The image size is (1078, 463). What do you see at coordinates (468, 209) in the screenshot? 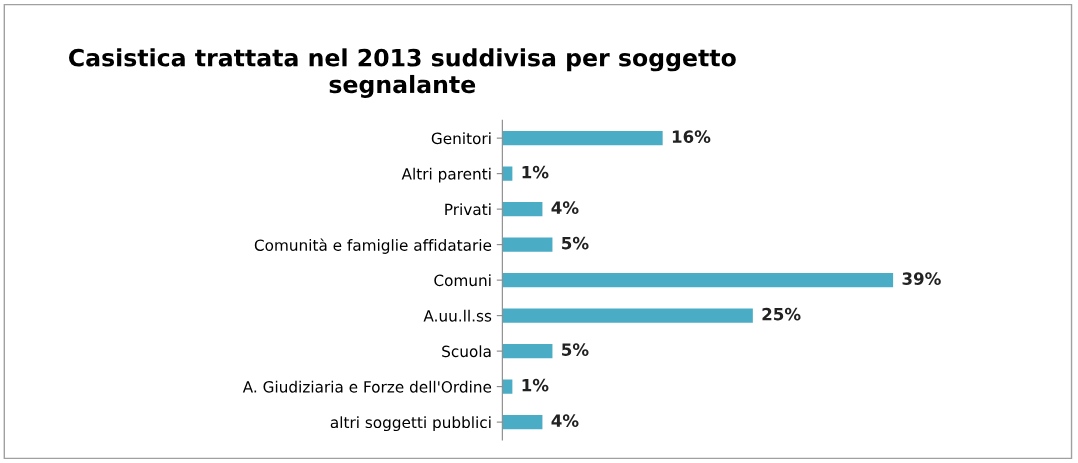
I see `y-tick-label: Privati` at bounding box center [468, 209].